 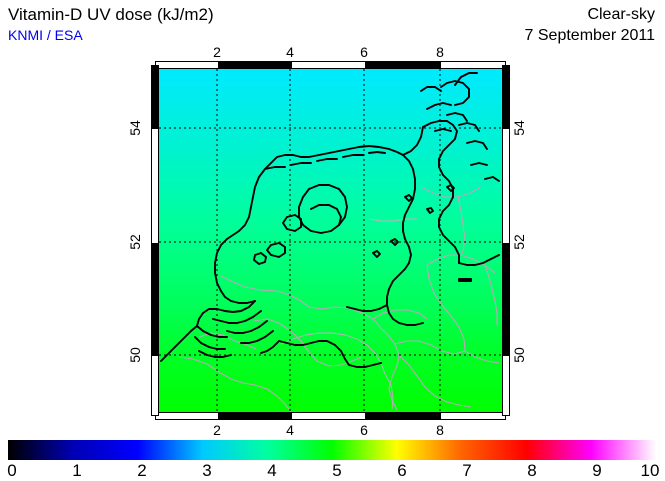 I want to click on lat-tick-left-54: 54, so click(x=134, y=128).